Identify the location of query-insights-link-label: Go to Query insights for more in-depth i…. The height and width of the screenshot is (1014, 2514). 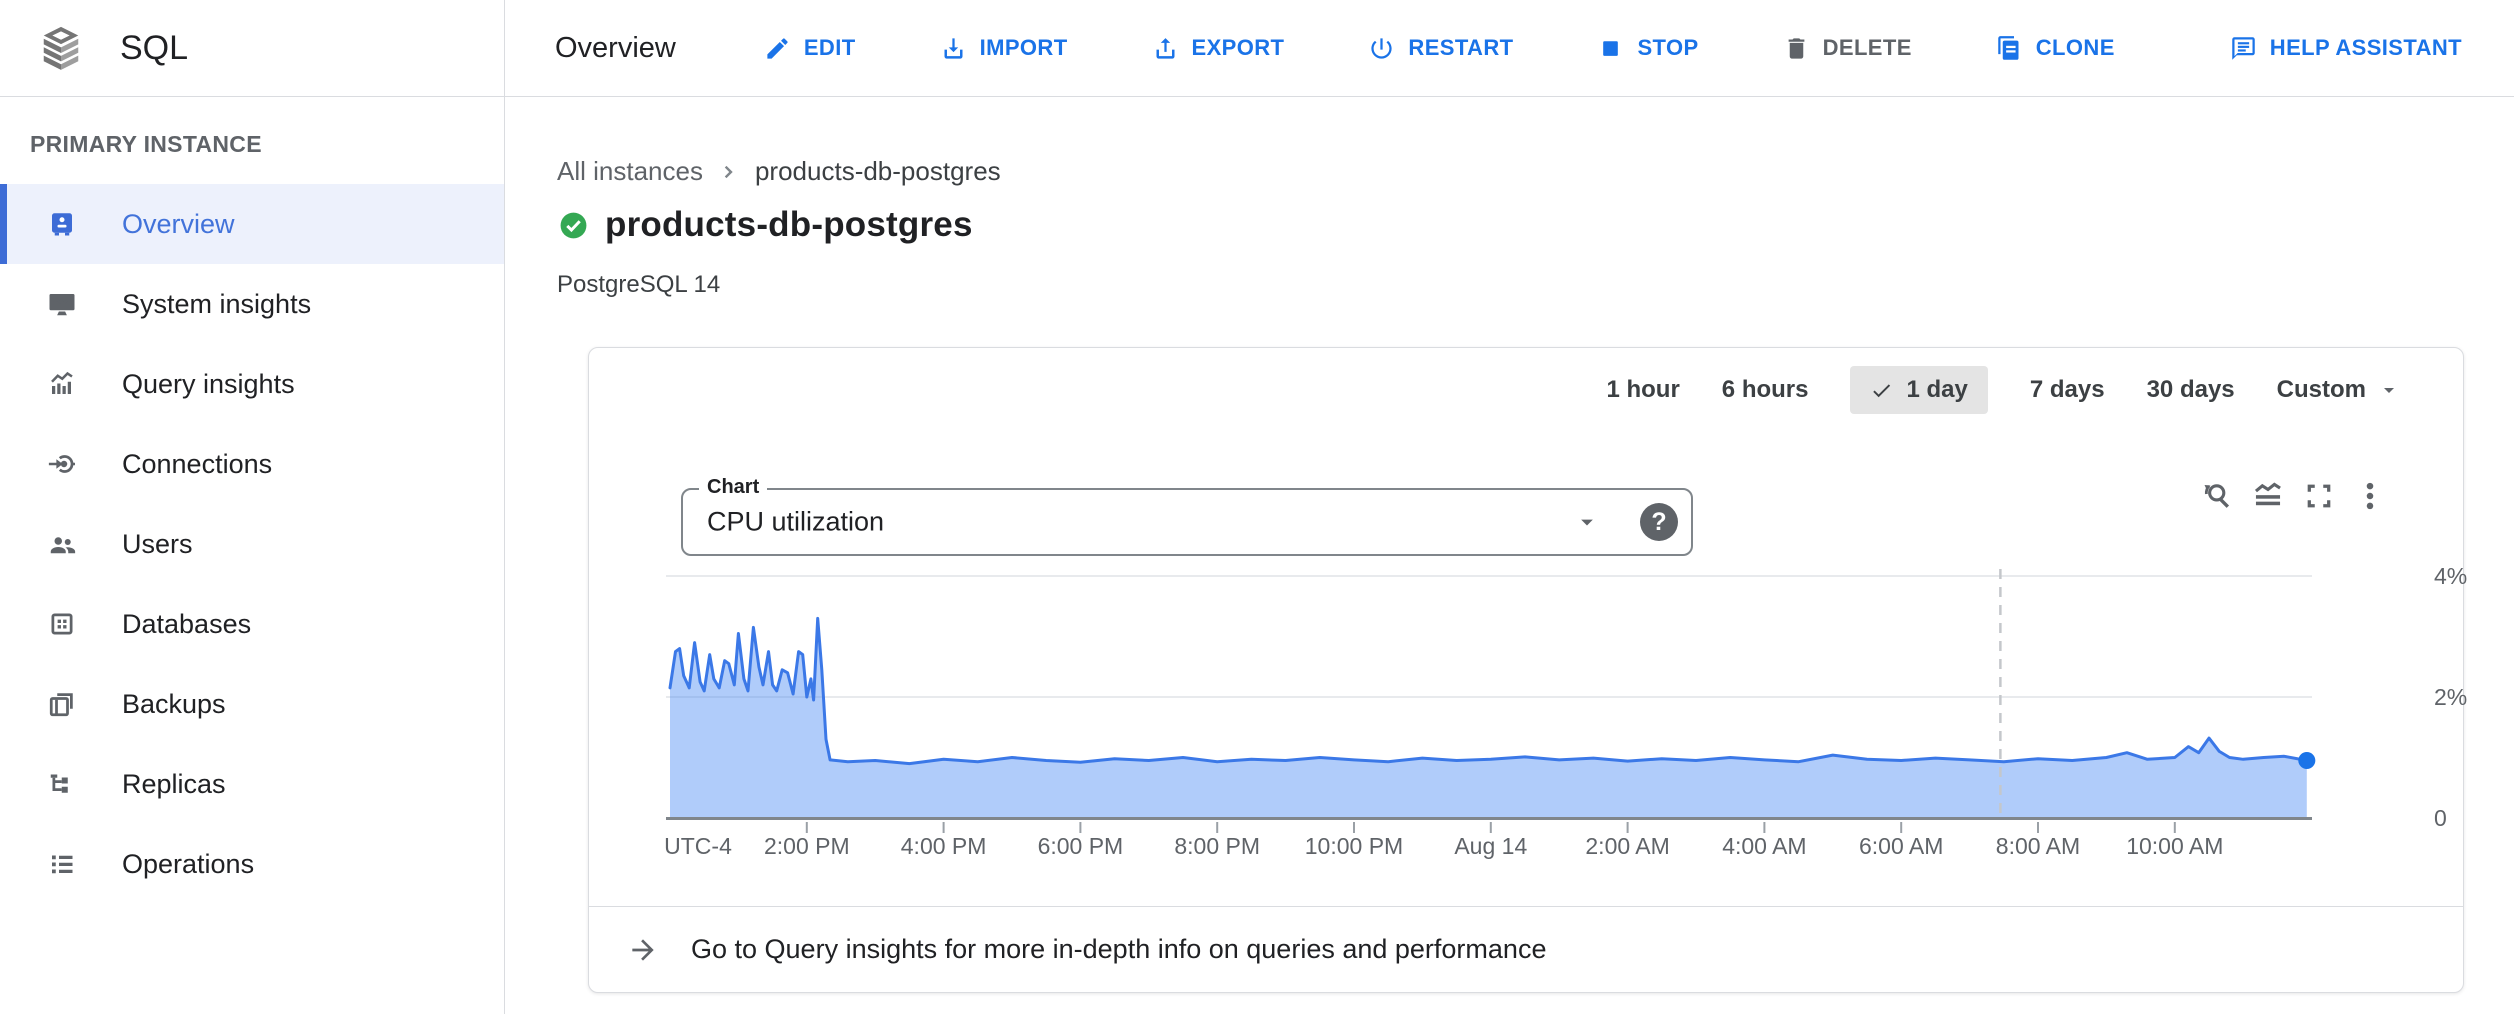
(1119, 949).